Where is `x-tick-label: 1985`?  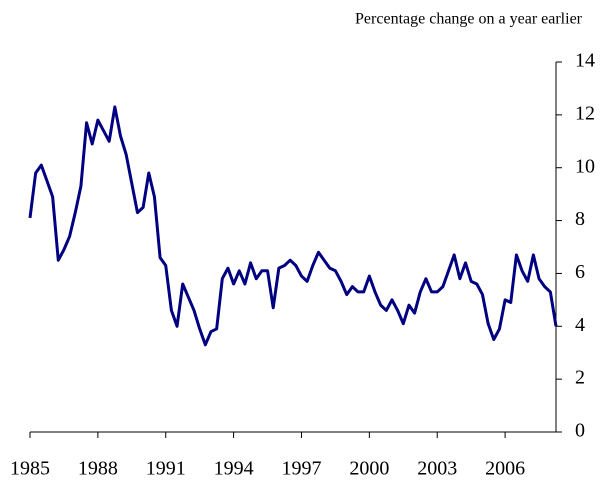 x-tick-label: 1985 is located at coordinates (30, 469).